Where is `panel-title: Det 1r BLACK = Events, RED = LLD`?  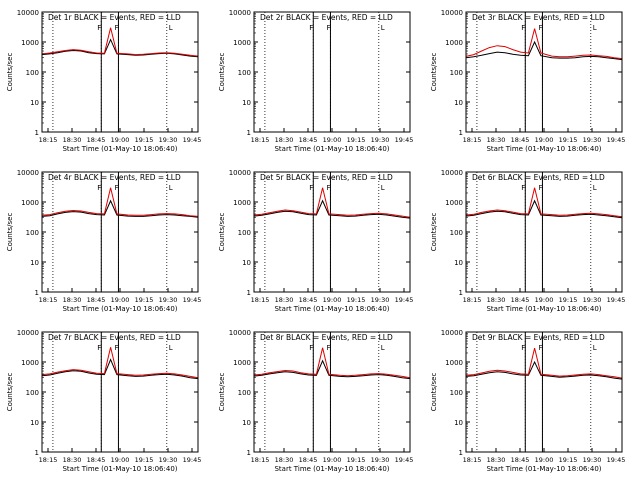
panel-title: Det 1r BLACK = Events, RED = LLD is located at coordinates (114, 17).